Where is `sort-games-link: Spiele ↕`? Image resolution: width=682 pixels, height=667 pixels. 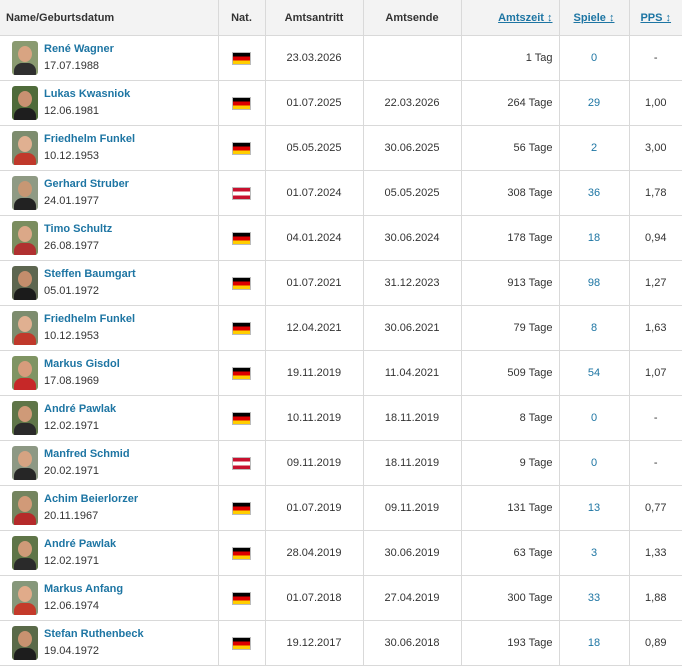
sort-games-link: Spiele ↕ is located at coordinates (594, 17).